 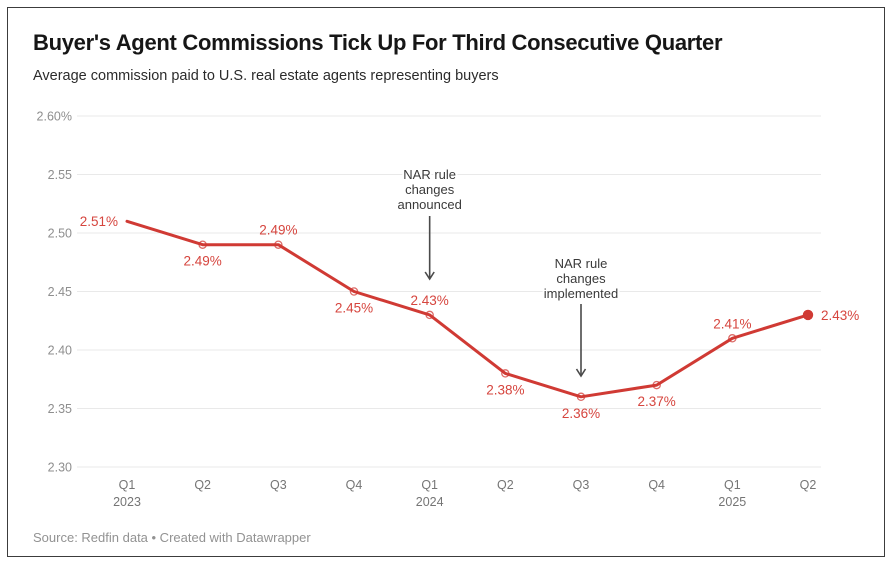 What do you see at coordinates (127, 502) in the screenshot?
I see `x-axis-year-label: 2023` at bounding box center [127, 502].